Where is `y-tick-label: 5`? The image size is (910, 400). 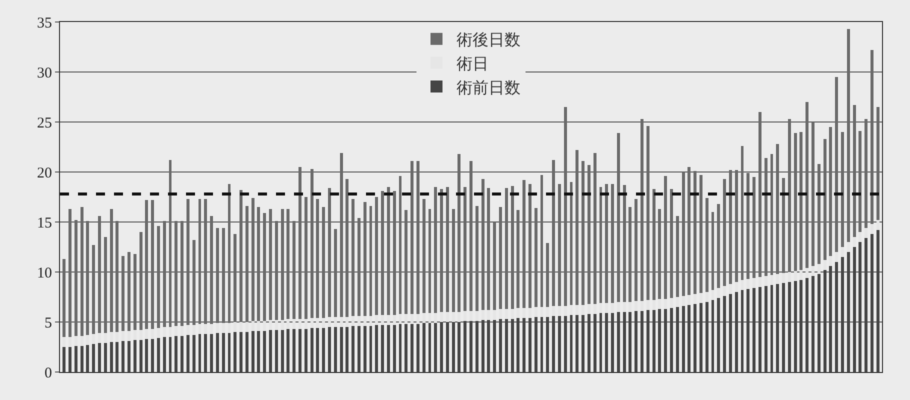 y-tick-label: 5 is located at coordinates (48, 323).